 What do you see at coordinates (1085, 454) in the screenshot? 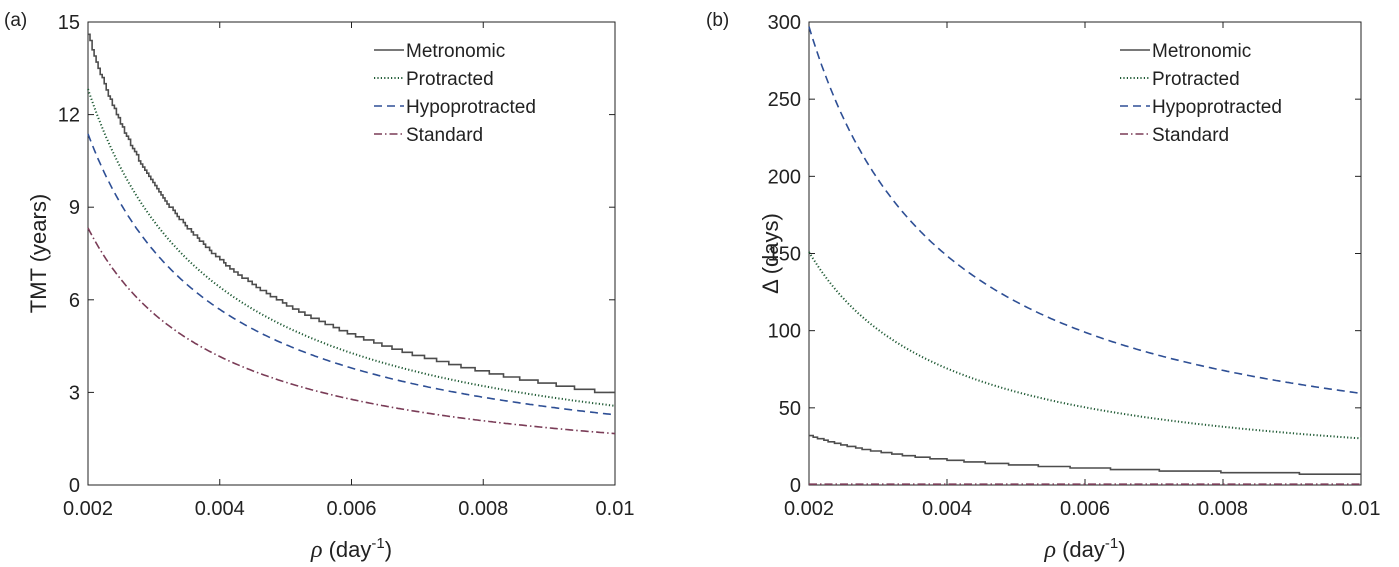
I see `series-line-metronomic` at bounding box center [1085, 454].